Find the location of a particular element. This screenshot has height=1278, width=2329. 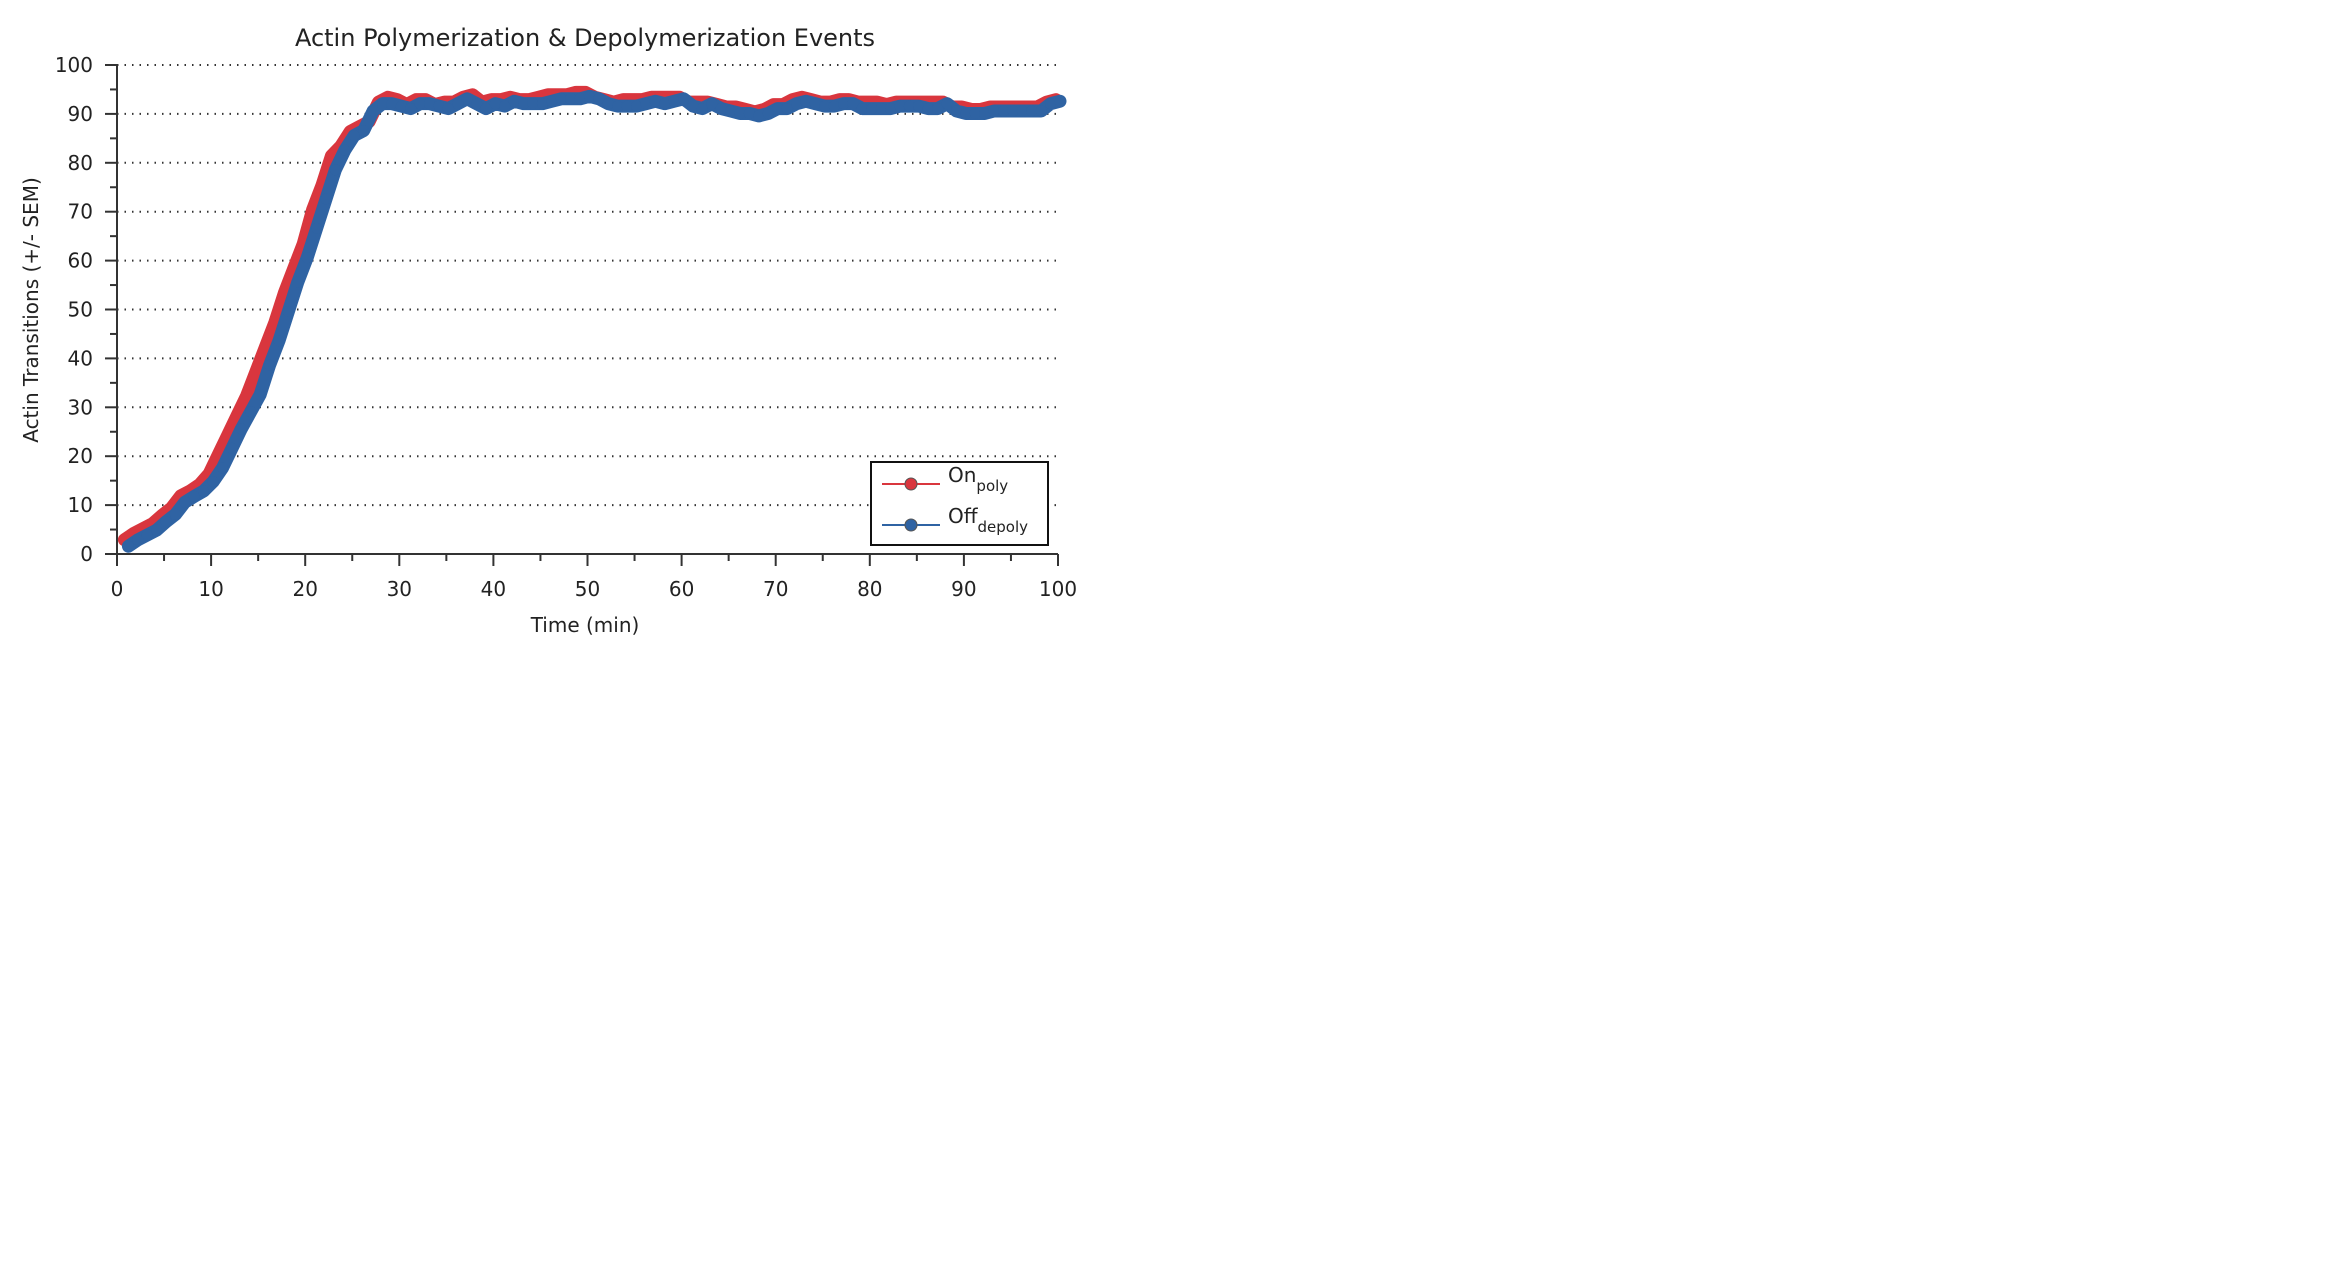

y-tick-label: 100 is located at coordinates (74, 65).